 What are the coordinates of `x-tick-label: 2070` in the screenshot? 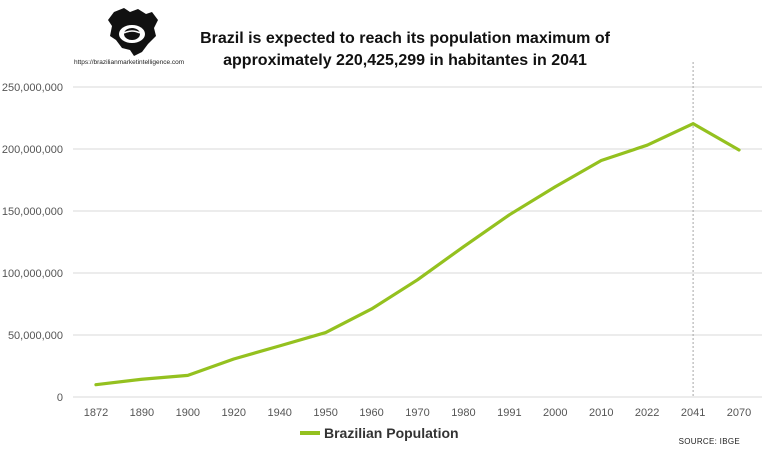 It's located at (739, 413).